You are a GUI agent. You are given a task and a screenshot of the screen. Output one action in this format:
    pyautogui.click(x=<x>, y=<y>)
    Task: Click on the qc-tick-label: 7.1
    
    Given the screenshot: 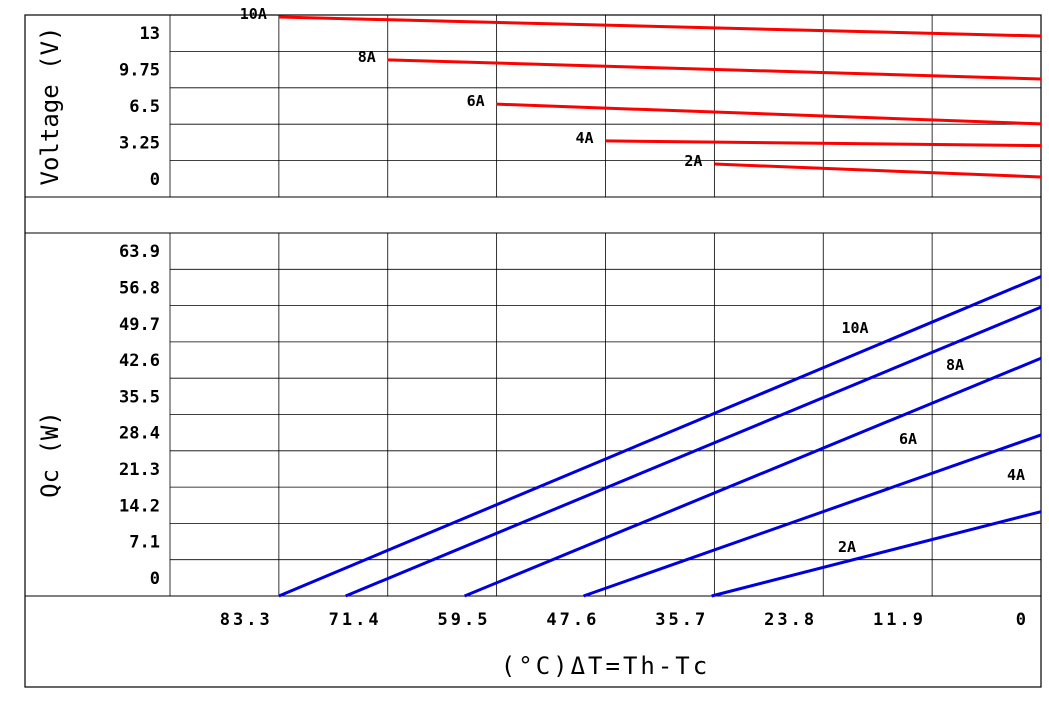 What is the action you would take?
    pyautogui.click(x=144, y=543)
    